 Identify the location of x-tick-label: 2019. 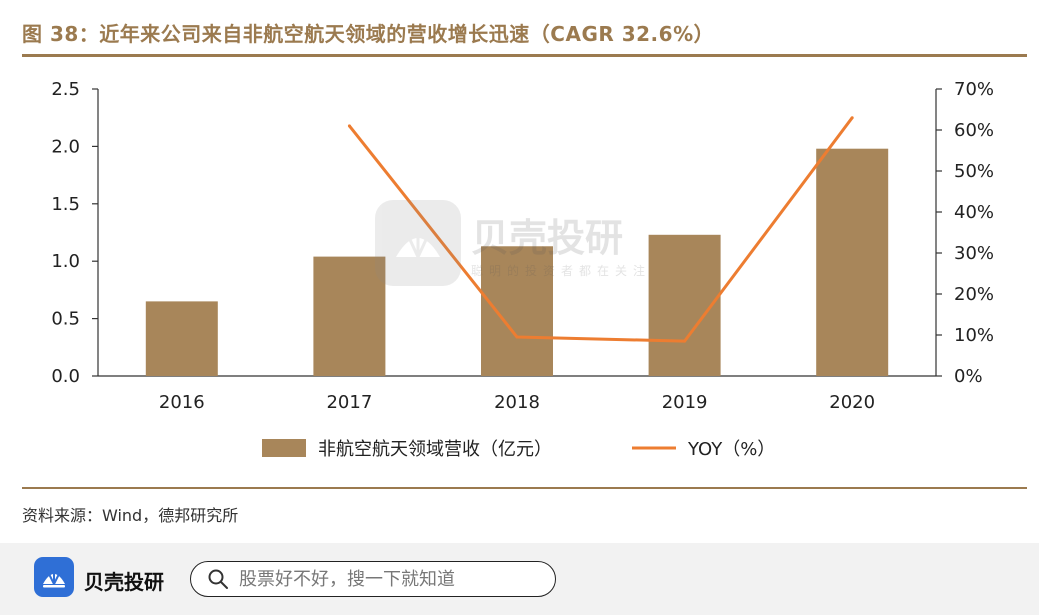
(685, 402).